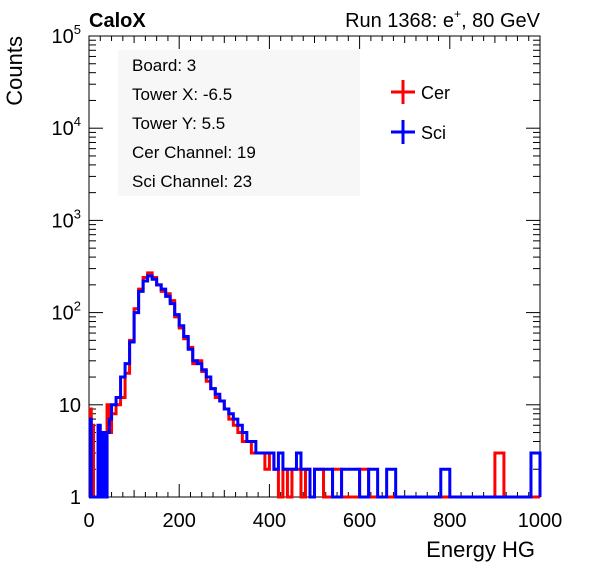 The width and height of the screenshot is (596, 572). What do you see at coordinates (182, 94) in the screenshot?
I see `info-line: Tower X: -6.5` at bounding box center [182, 94].